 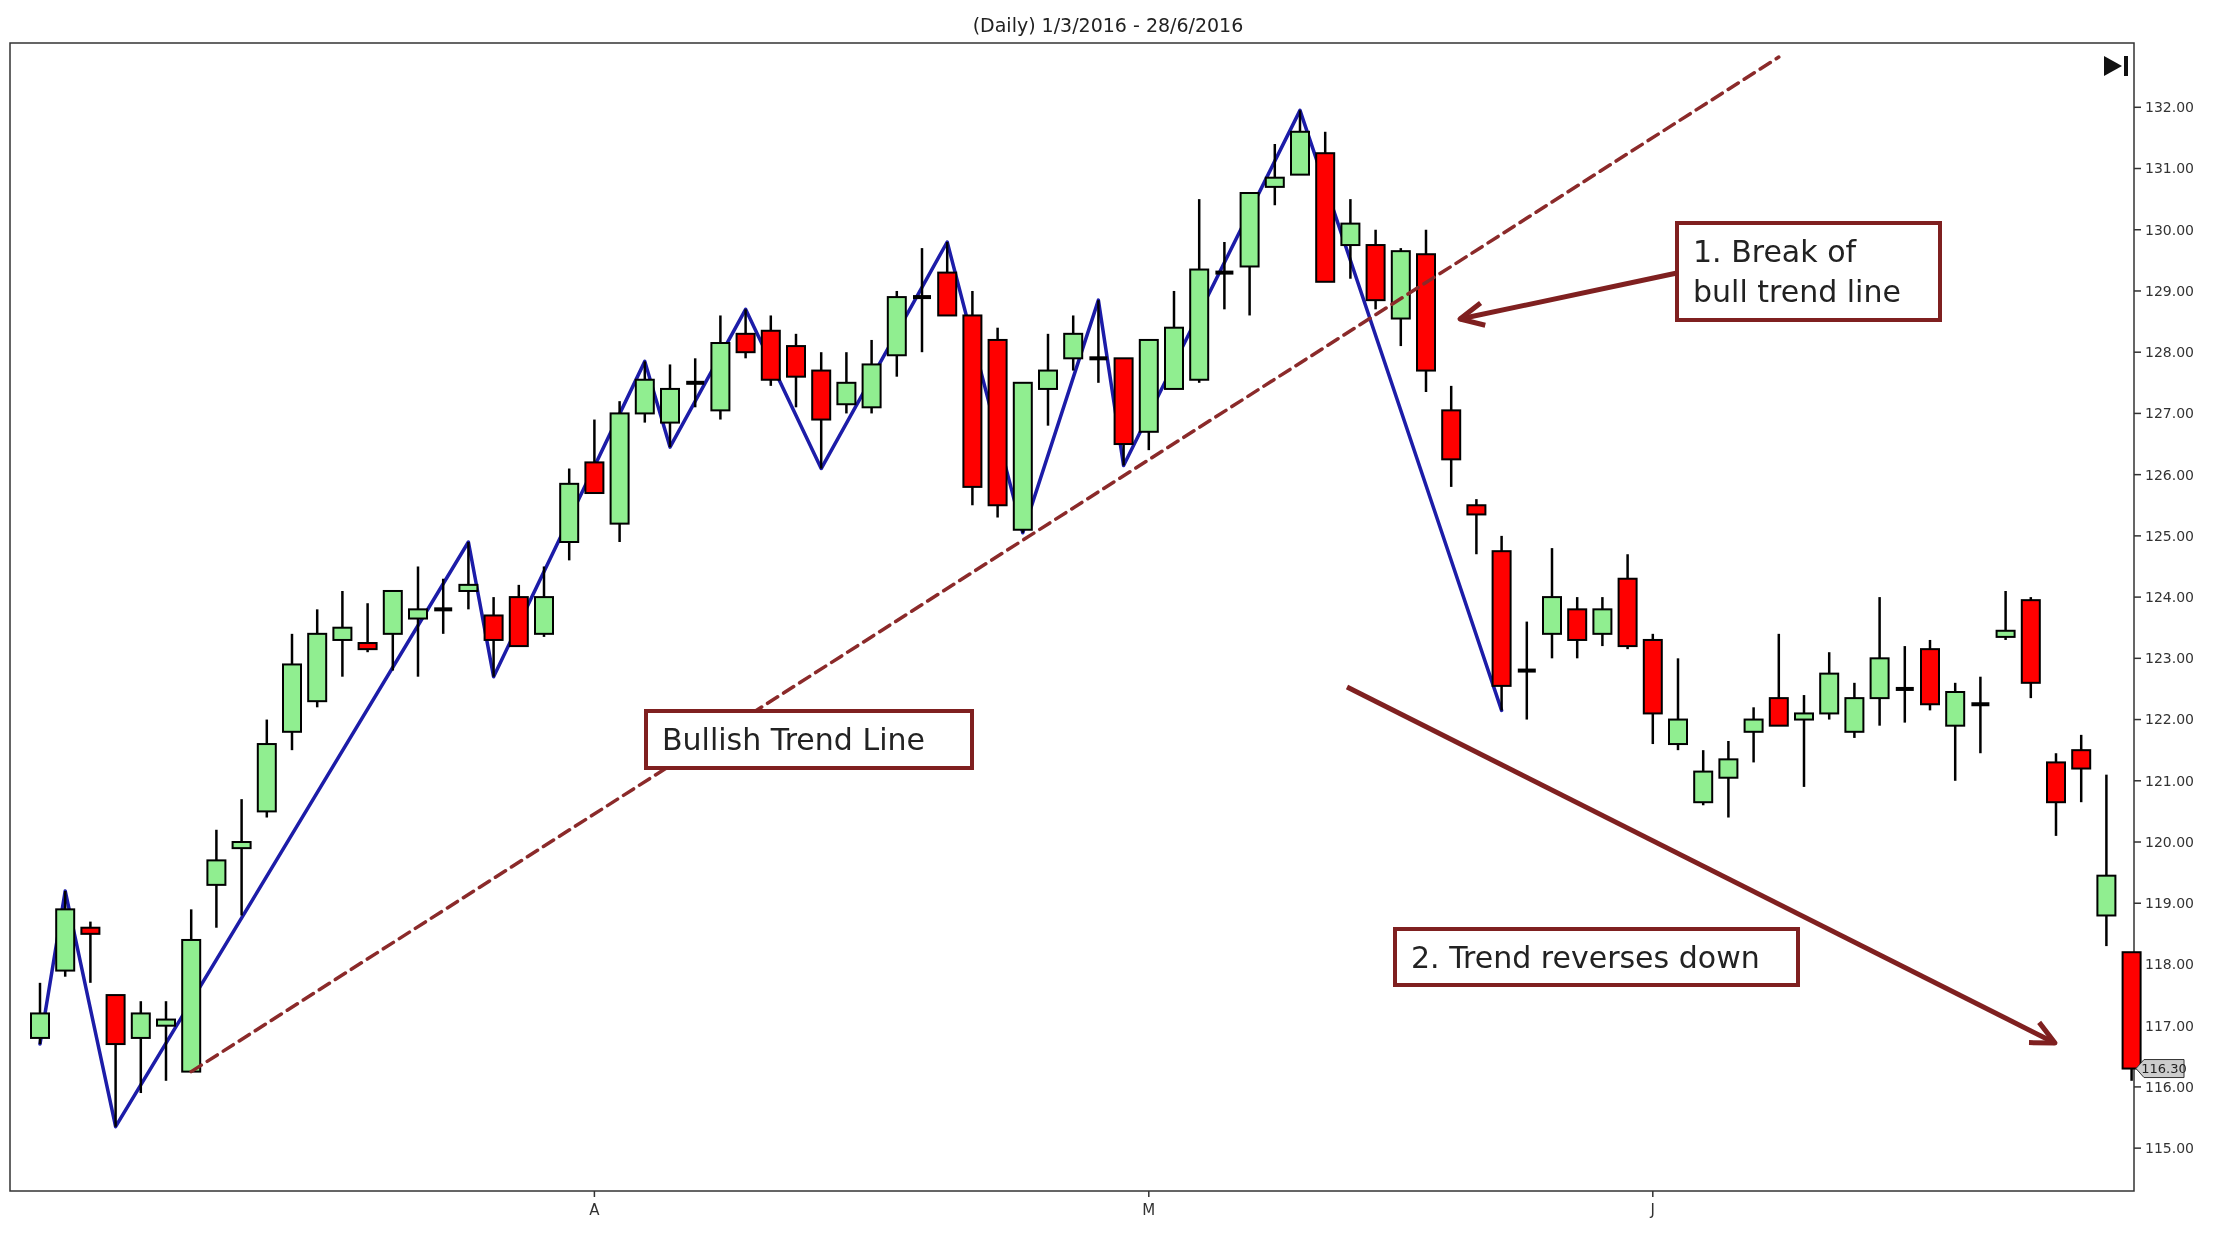 I want to click on y-tick-label: 131.00, so click(x=2169, y=168).